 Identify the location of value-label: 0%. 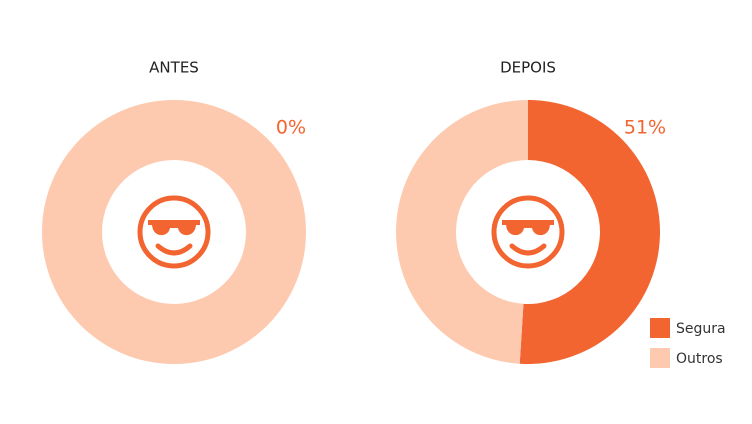
(291, 128).